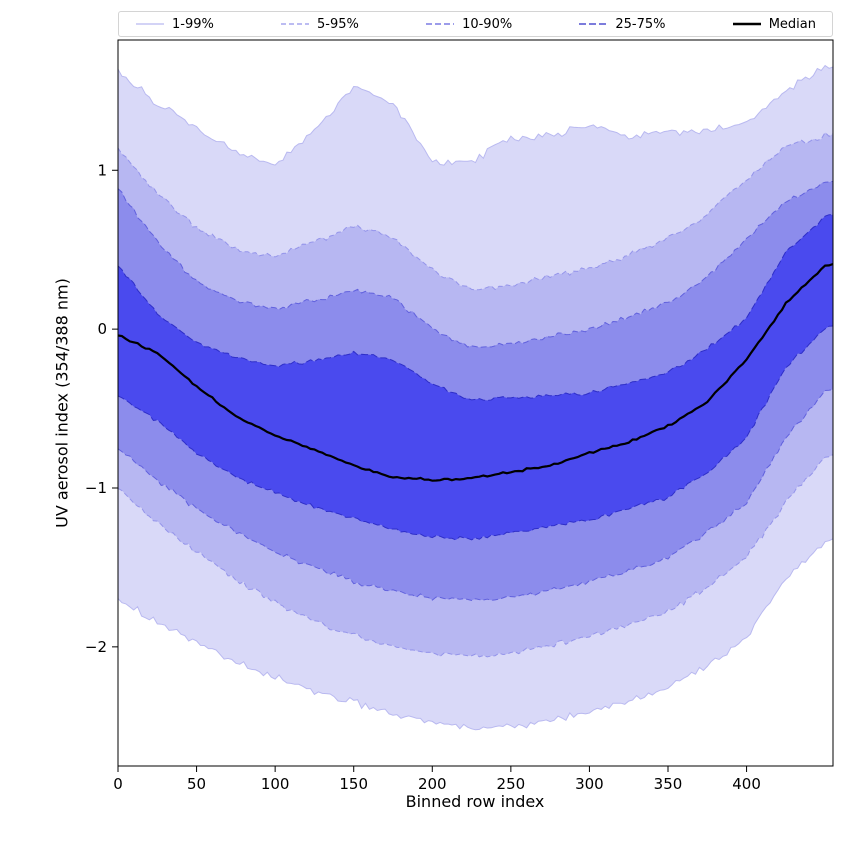 This screenshot has height=850, width=850. I want to click on legend-item-Median: Median, so click(774, 24).